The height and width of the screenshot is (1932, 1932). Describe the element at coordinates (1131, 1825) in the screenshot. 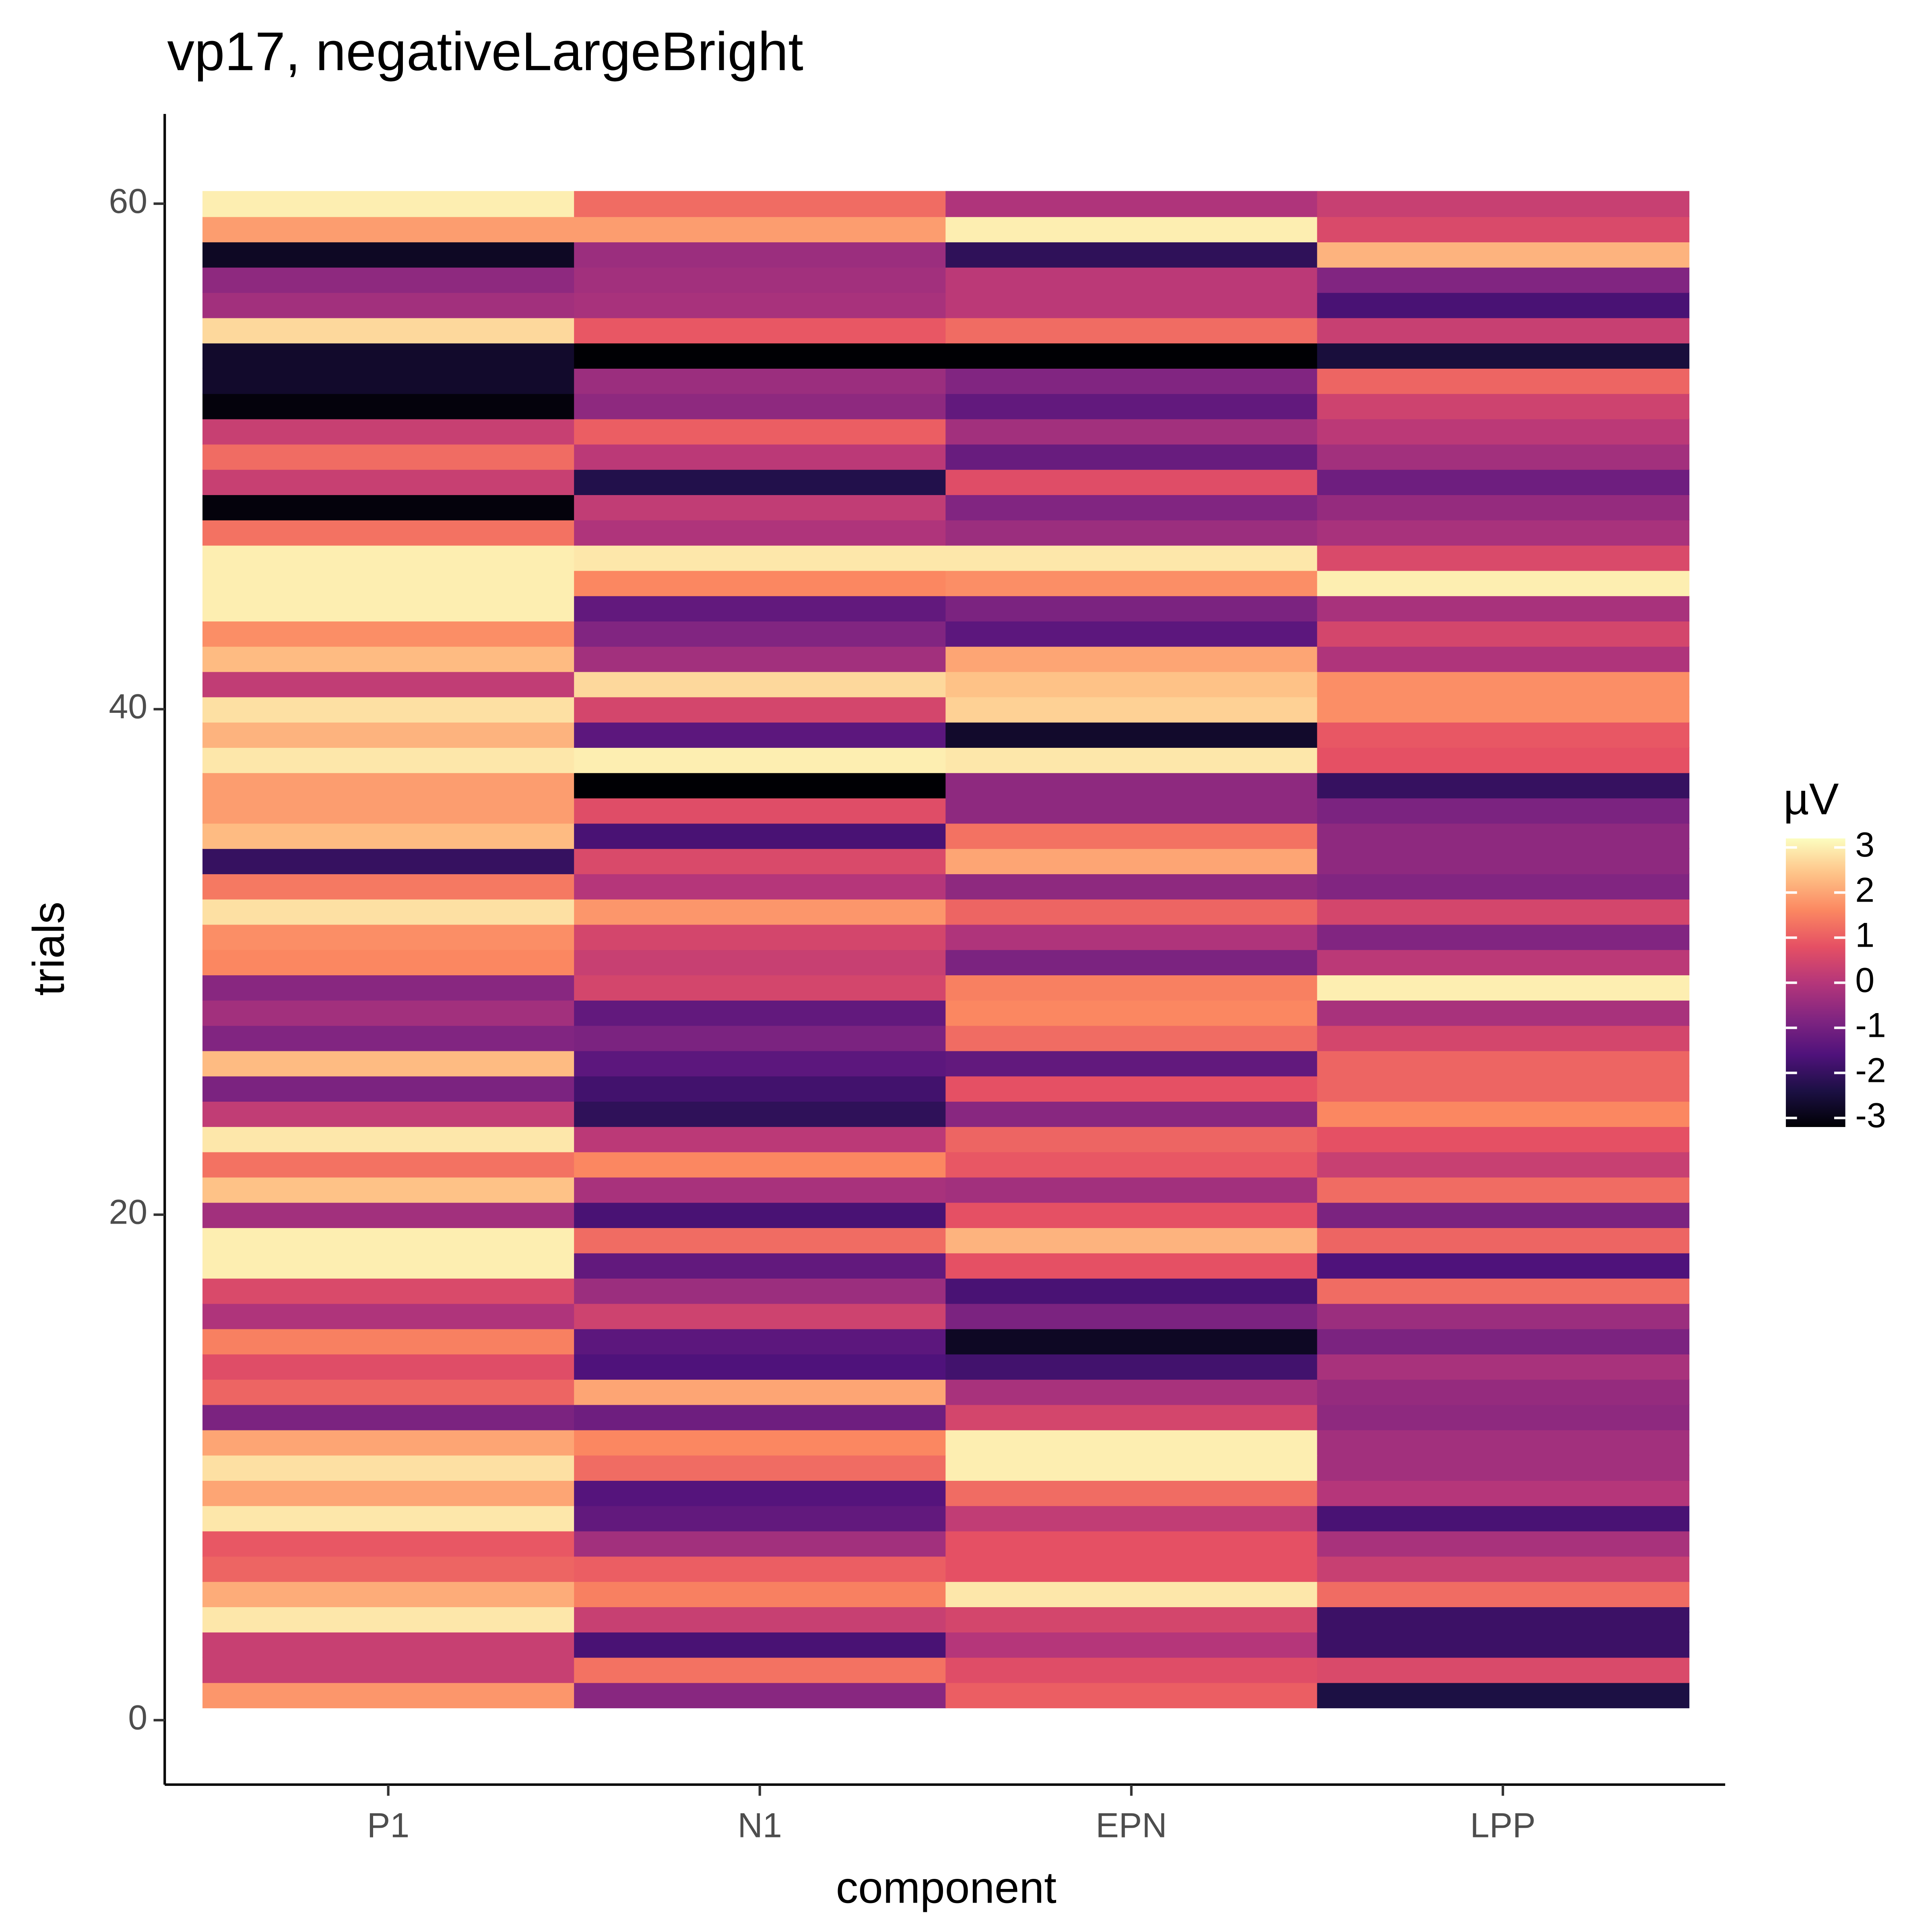

I see `x-tick-label: EPN` at that location.